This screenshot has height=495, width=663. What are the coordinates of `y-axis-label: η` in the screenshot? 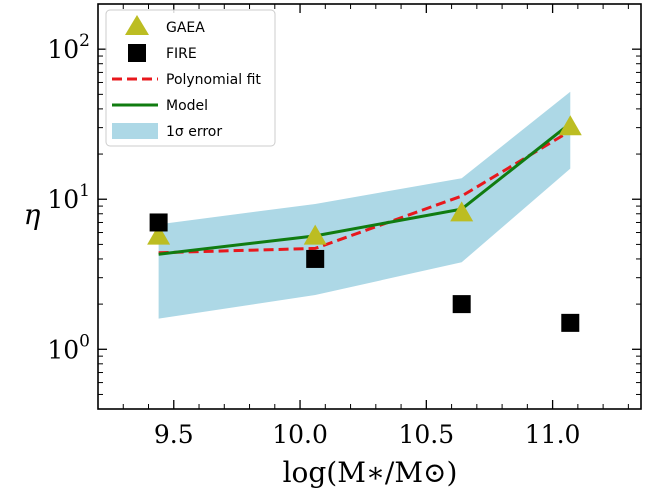 It's located at (32, 214).